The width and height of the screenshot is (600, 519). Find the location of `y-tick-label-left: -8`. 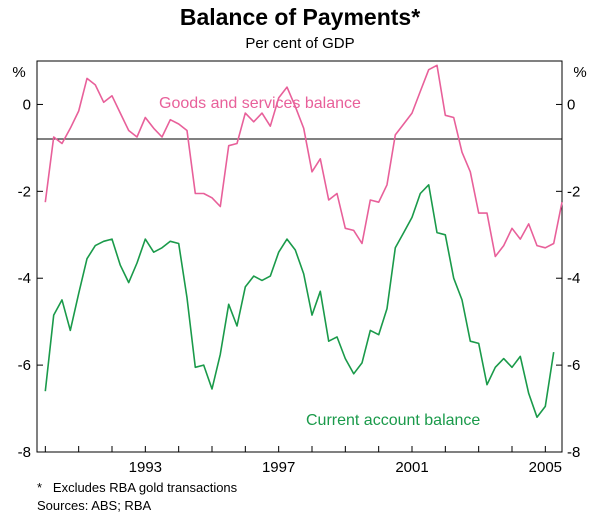

y-tick-label-left: -8 is located at coordinates (24, 452).